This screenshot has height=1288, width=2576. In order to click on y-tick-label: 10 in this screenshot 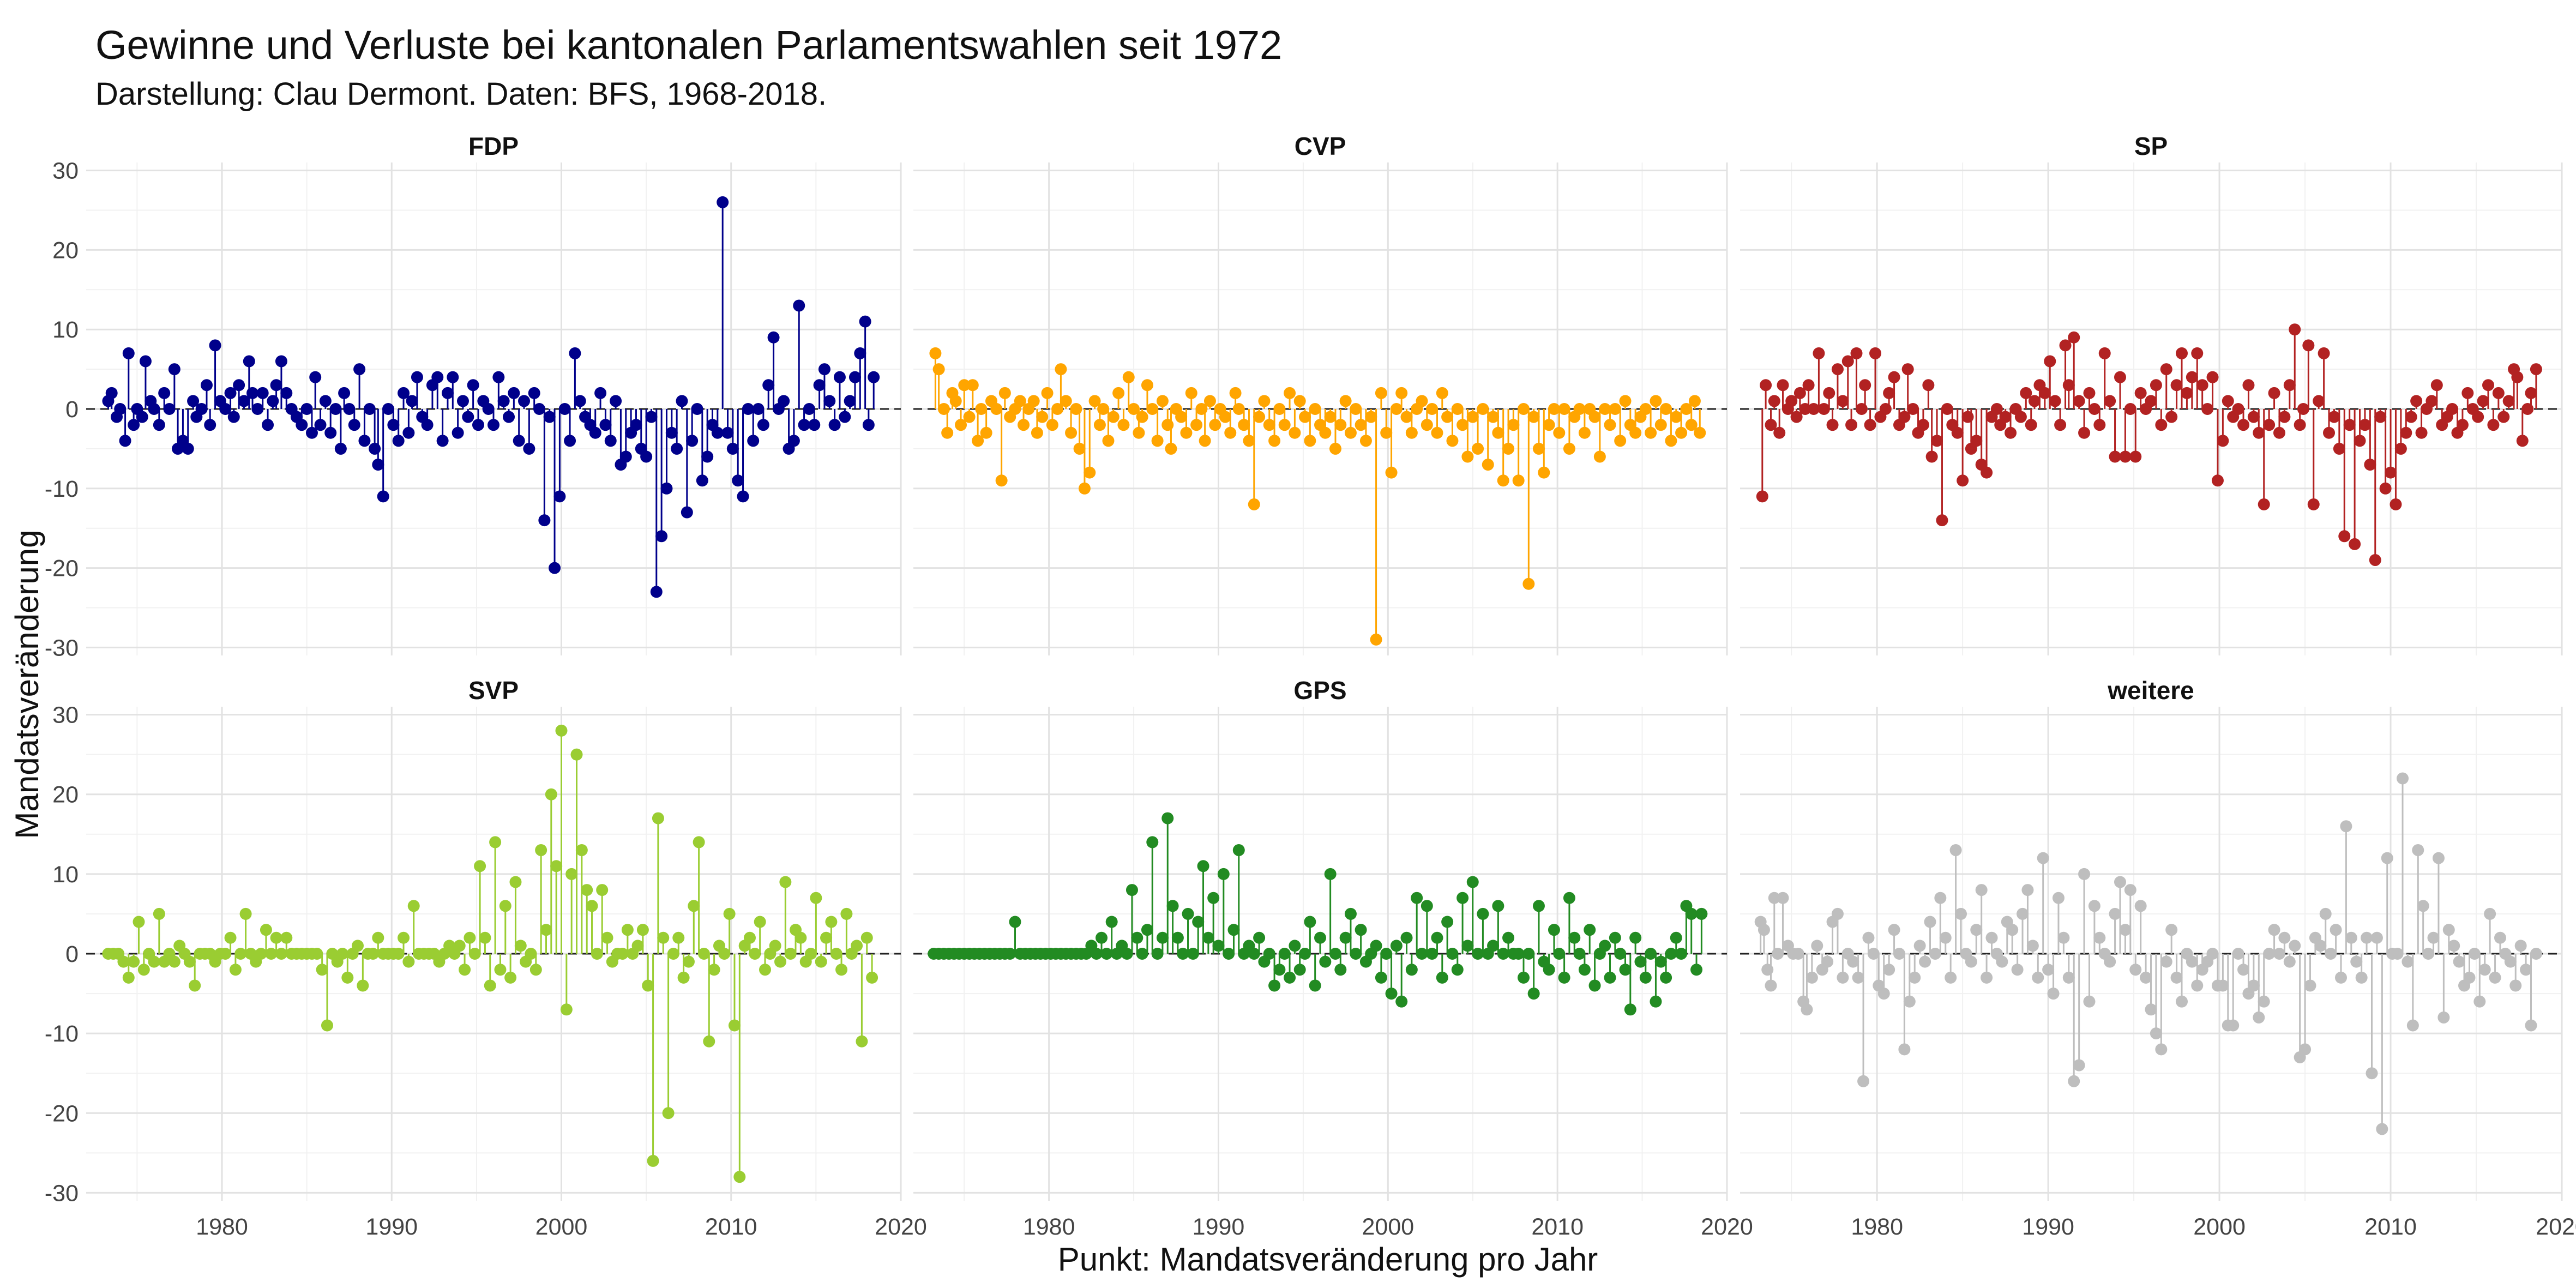, I will do `click(65, 875)`.